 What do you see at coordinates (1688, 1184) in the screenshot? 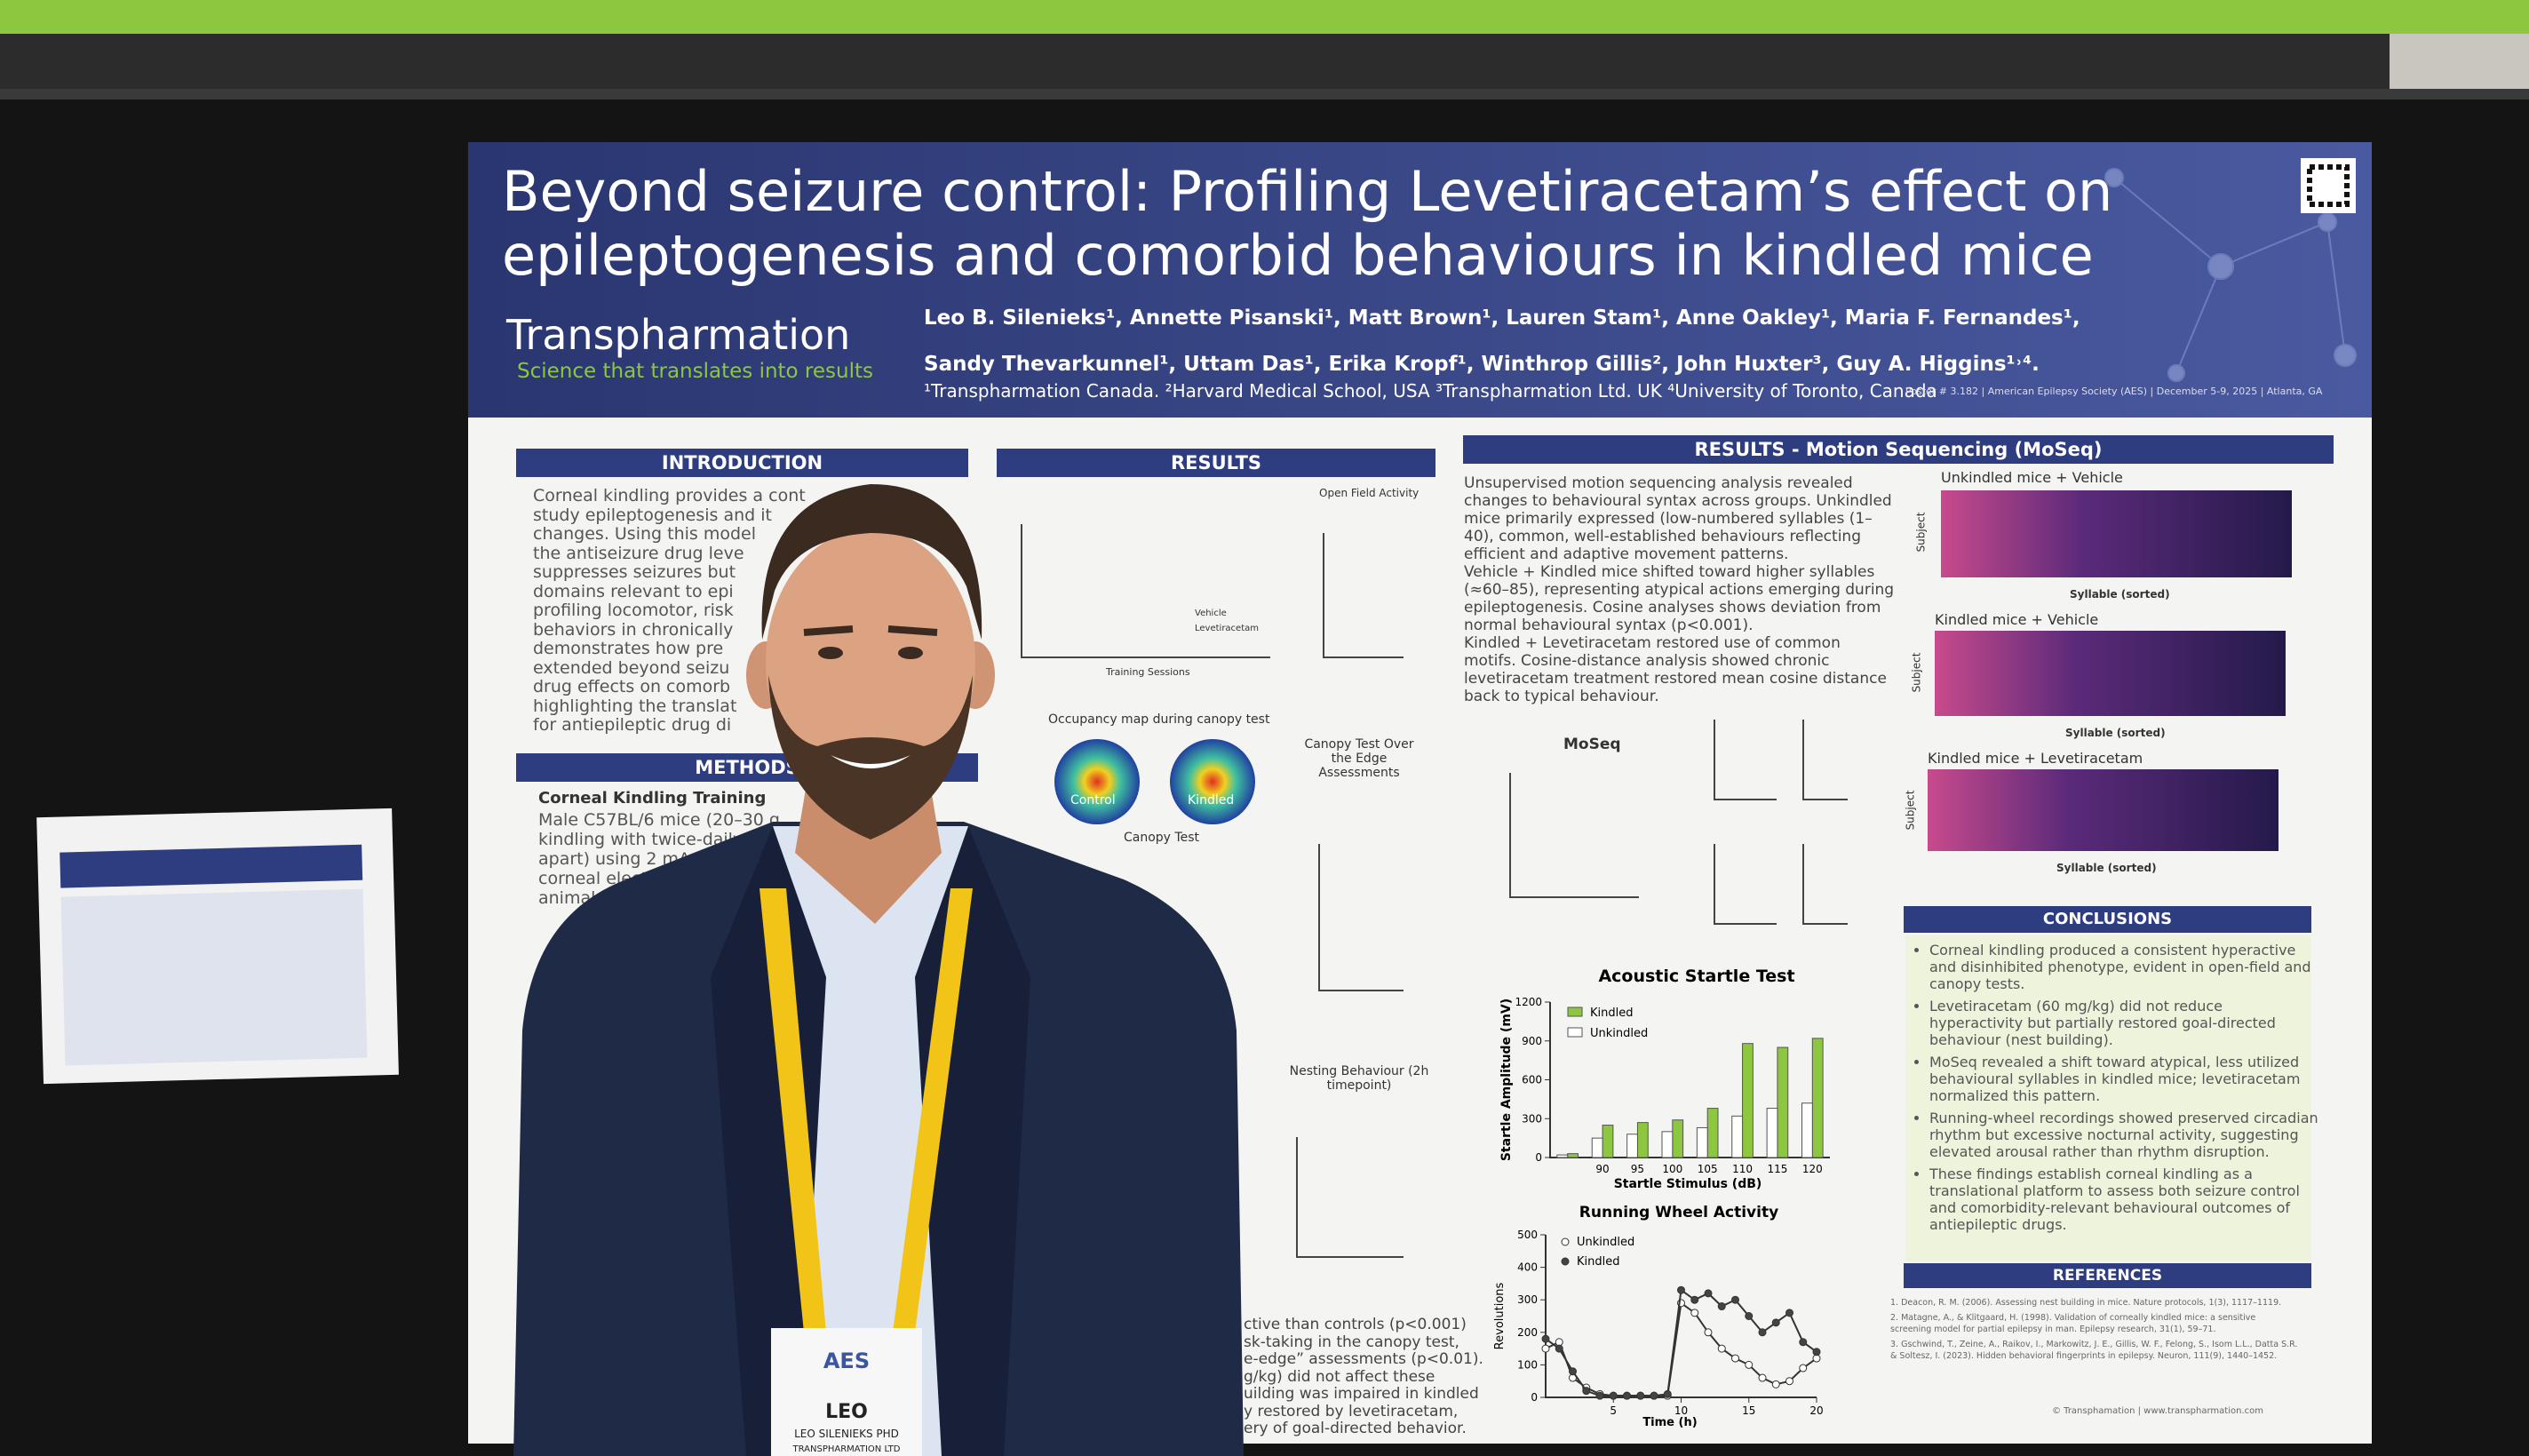
I see `axis-label: Startle Stimulus (dB)` at bounding box center [1688, 1184].